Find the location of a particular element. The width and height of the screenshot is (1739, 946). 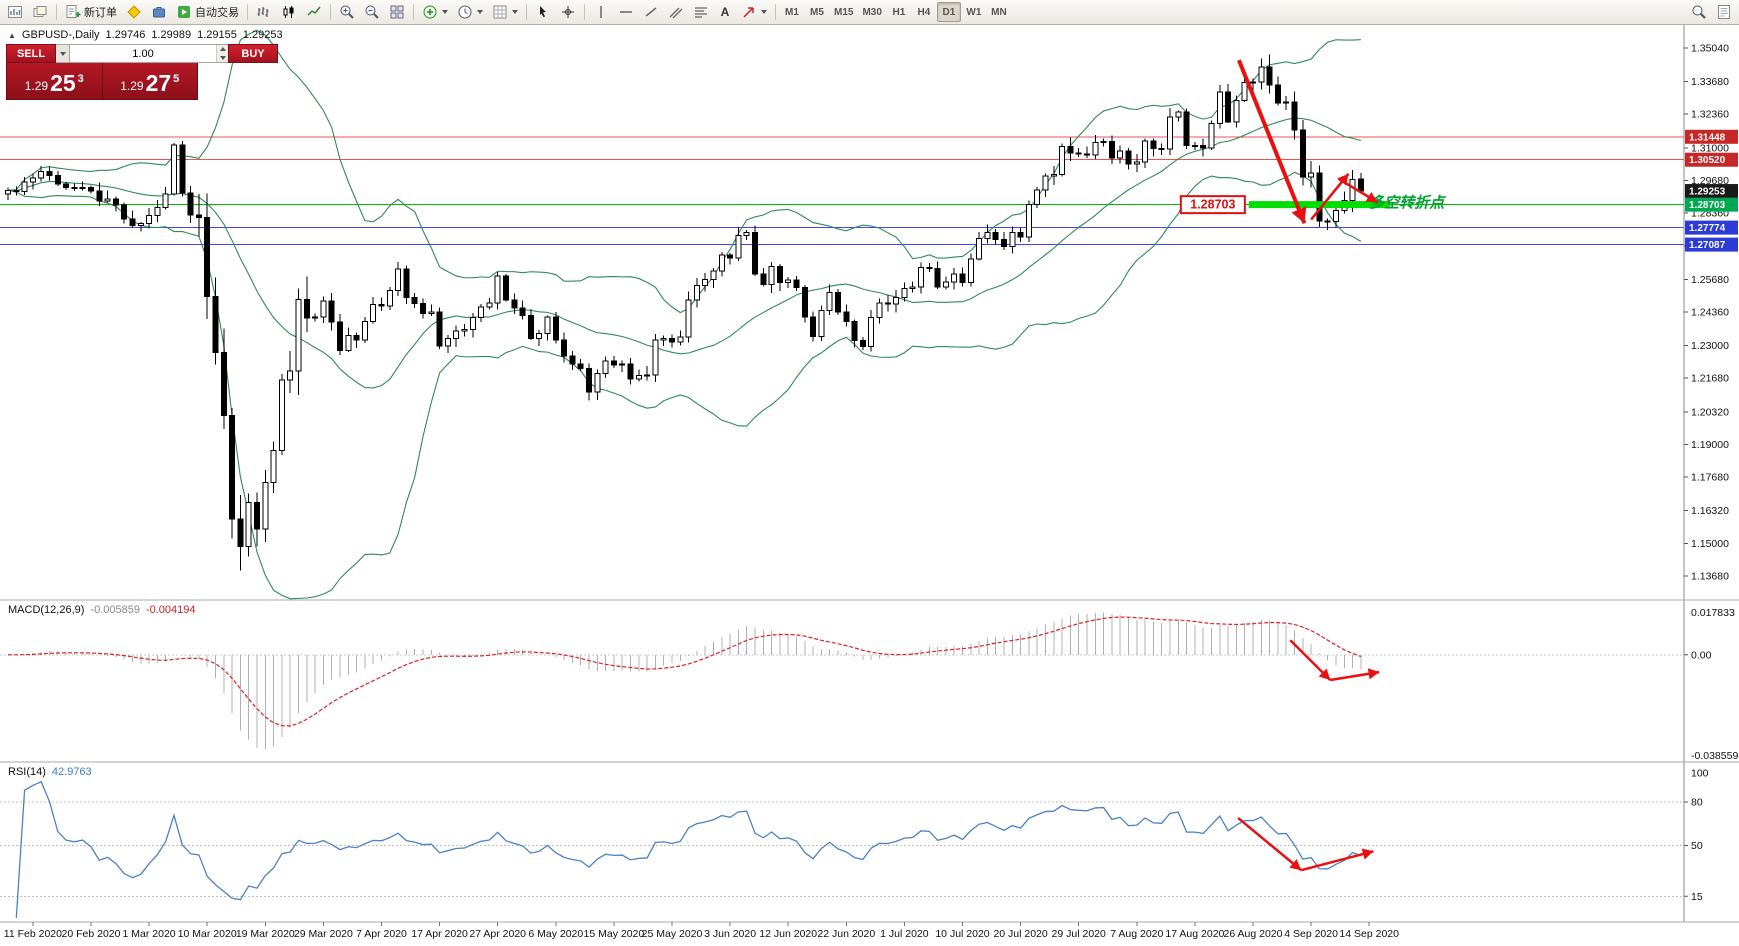

price-tick-label: 1.23000 is located at coordinates (1710, 346).